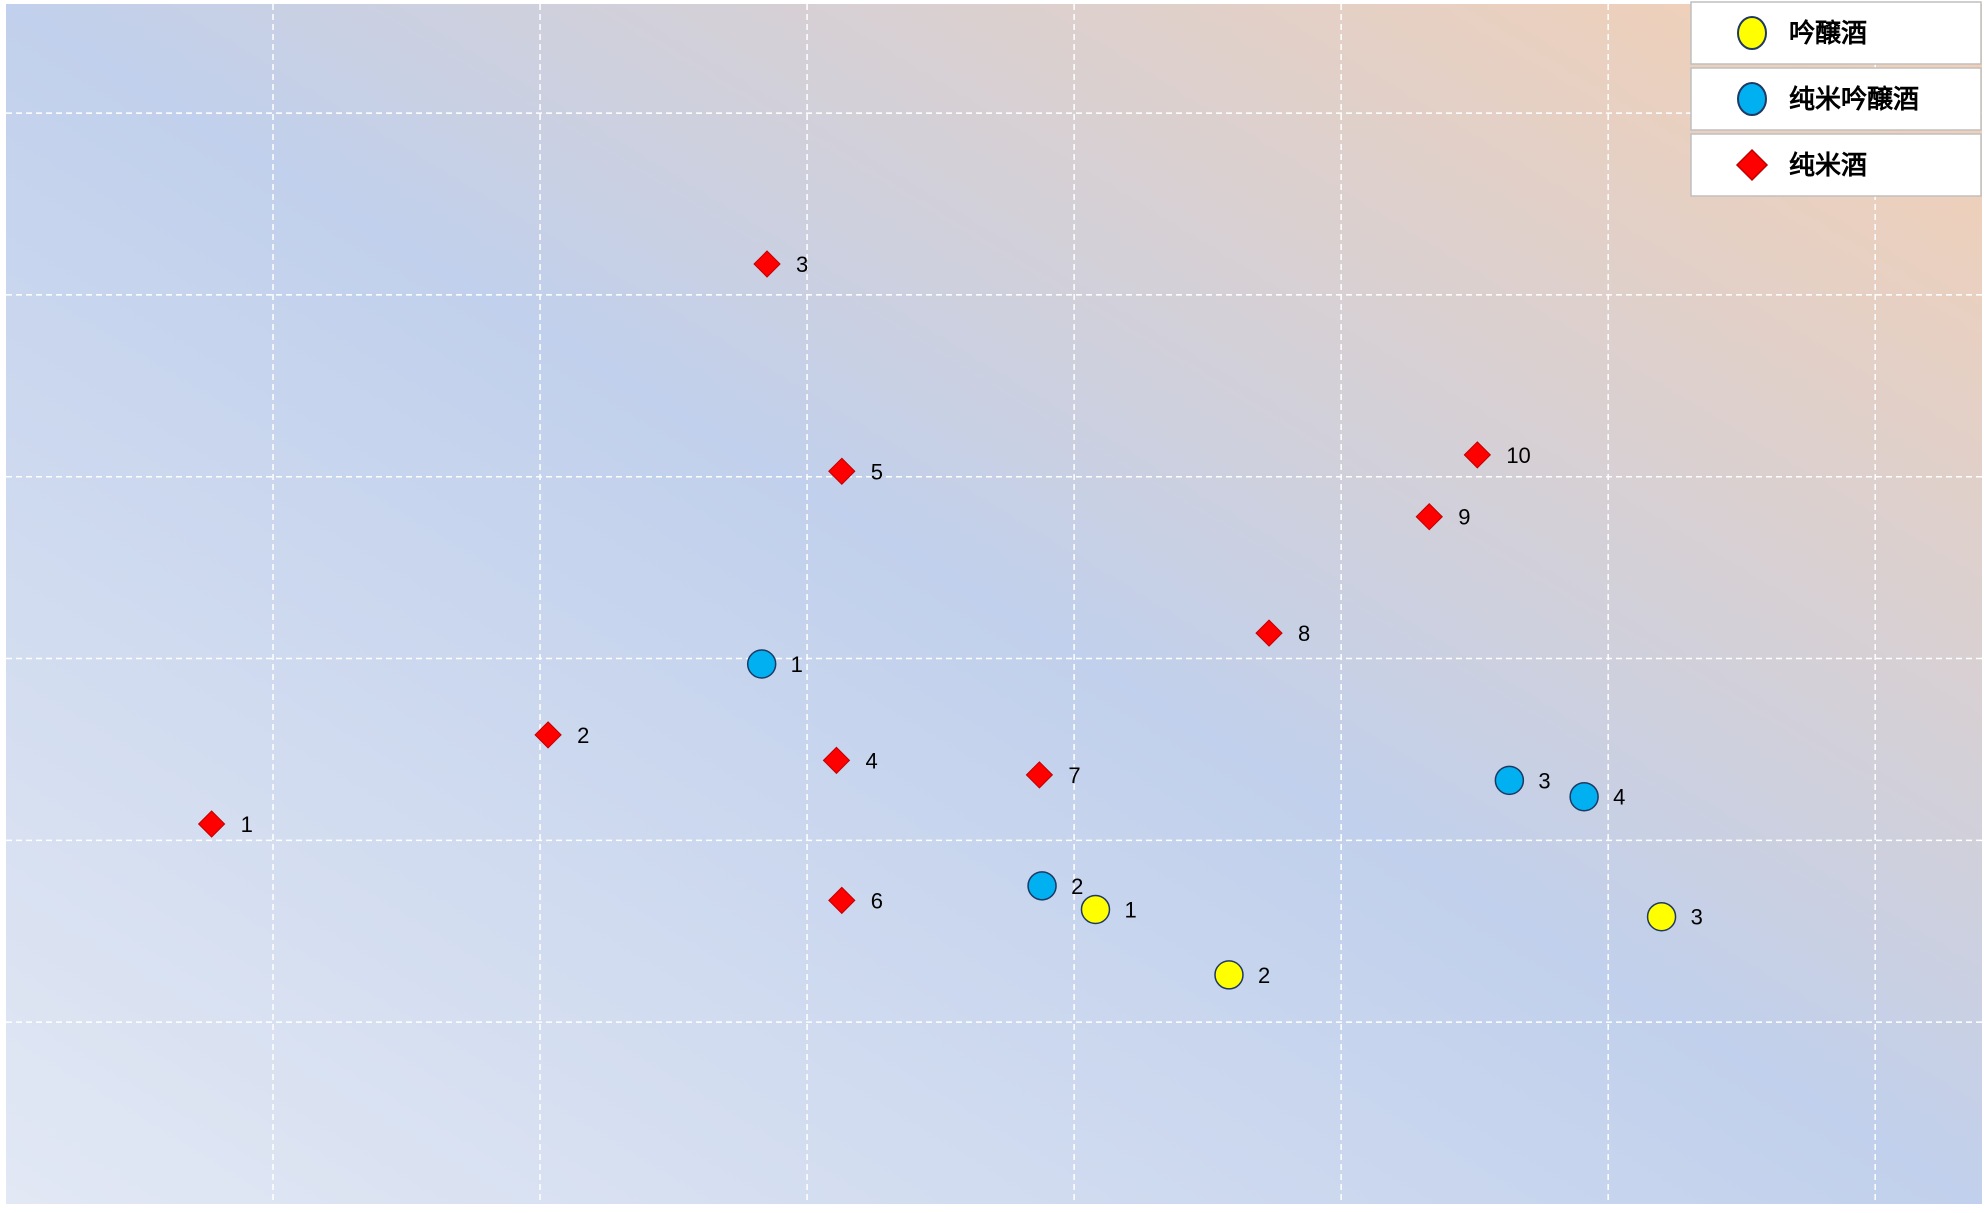 The width and height of the screenshot is (1985, 1213). I want to click on data-label: 7, so click(1074, 775).